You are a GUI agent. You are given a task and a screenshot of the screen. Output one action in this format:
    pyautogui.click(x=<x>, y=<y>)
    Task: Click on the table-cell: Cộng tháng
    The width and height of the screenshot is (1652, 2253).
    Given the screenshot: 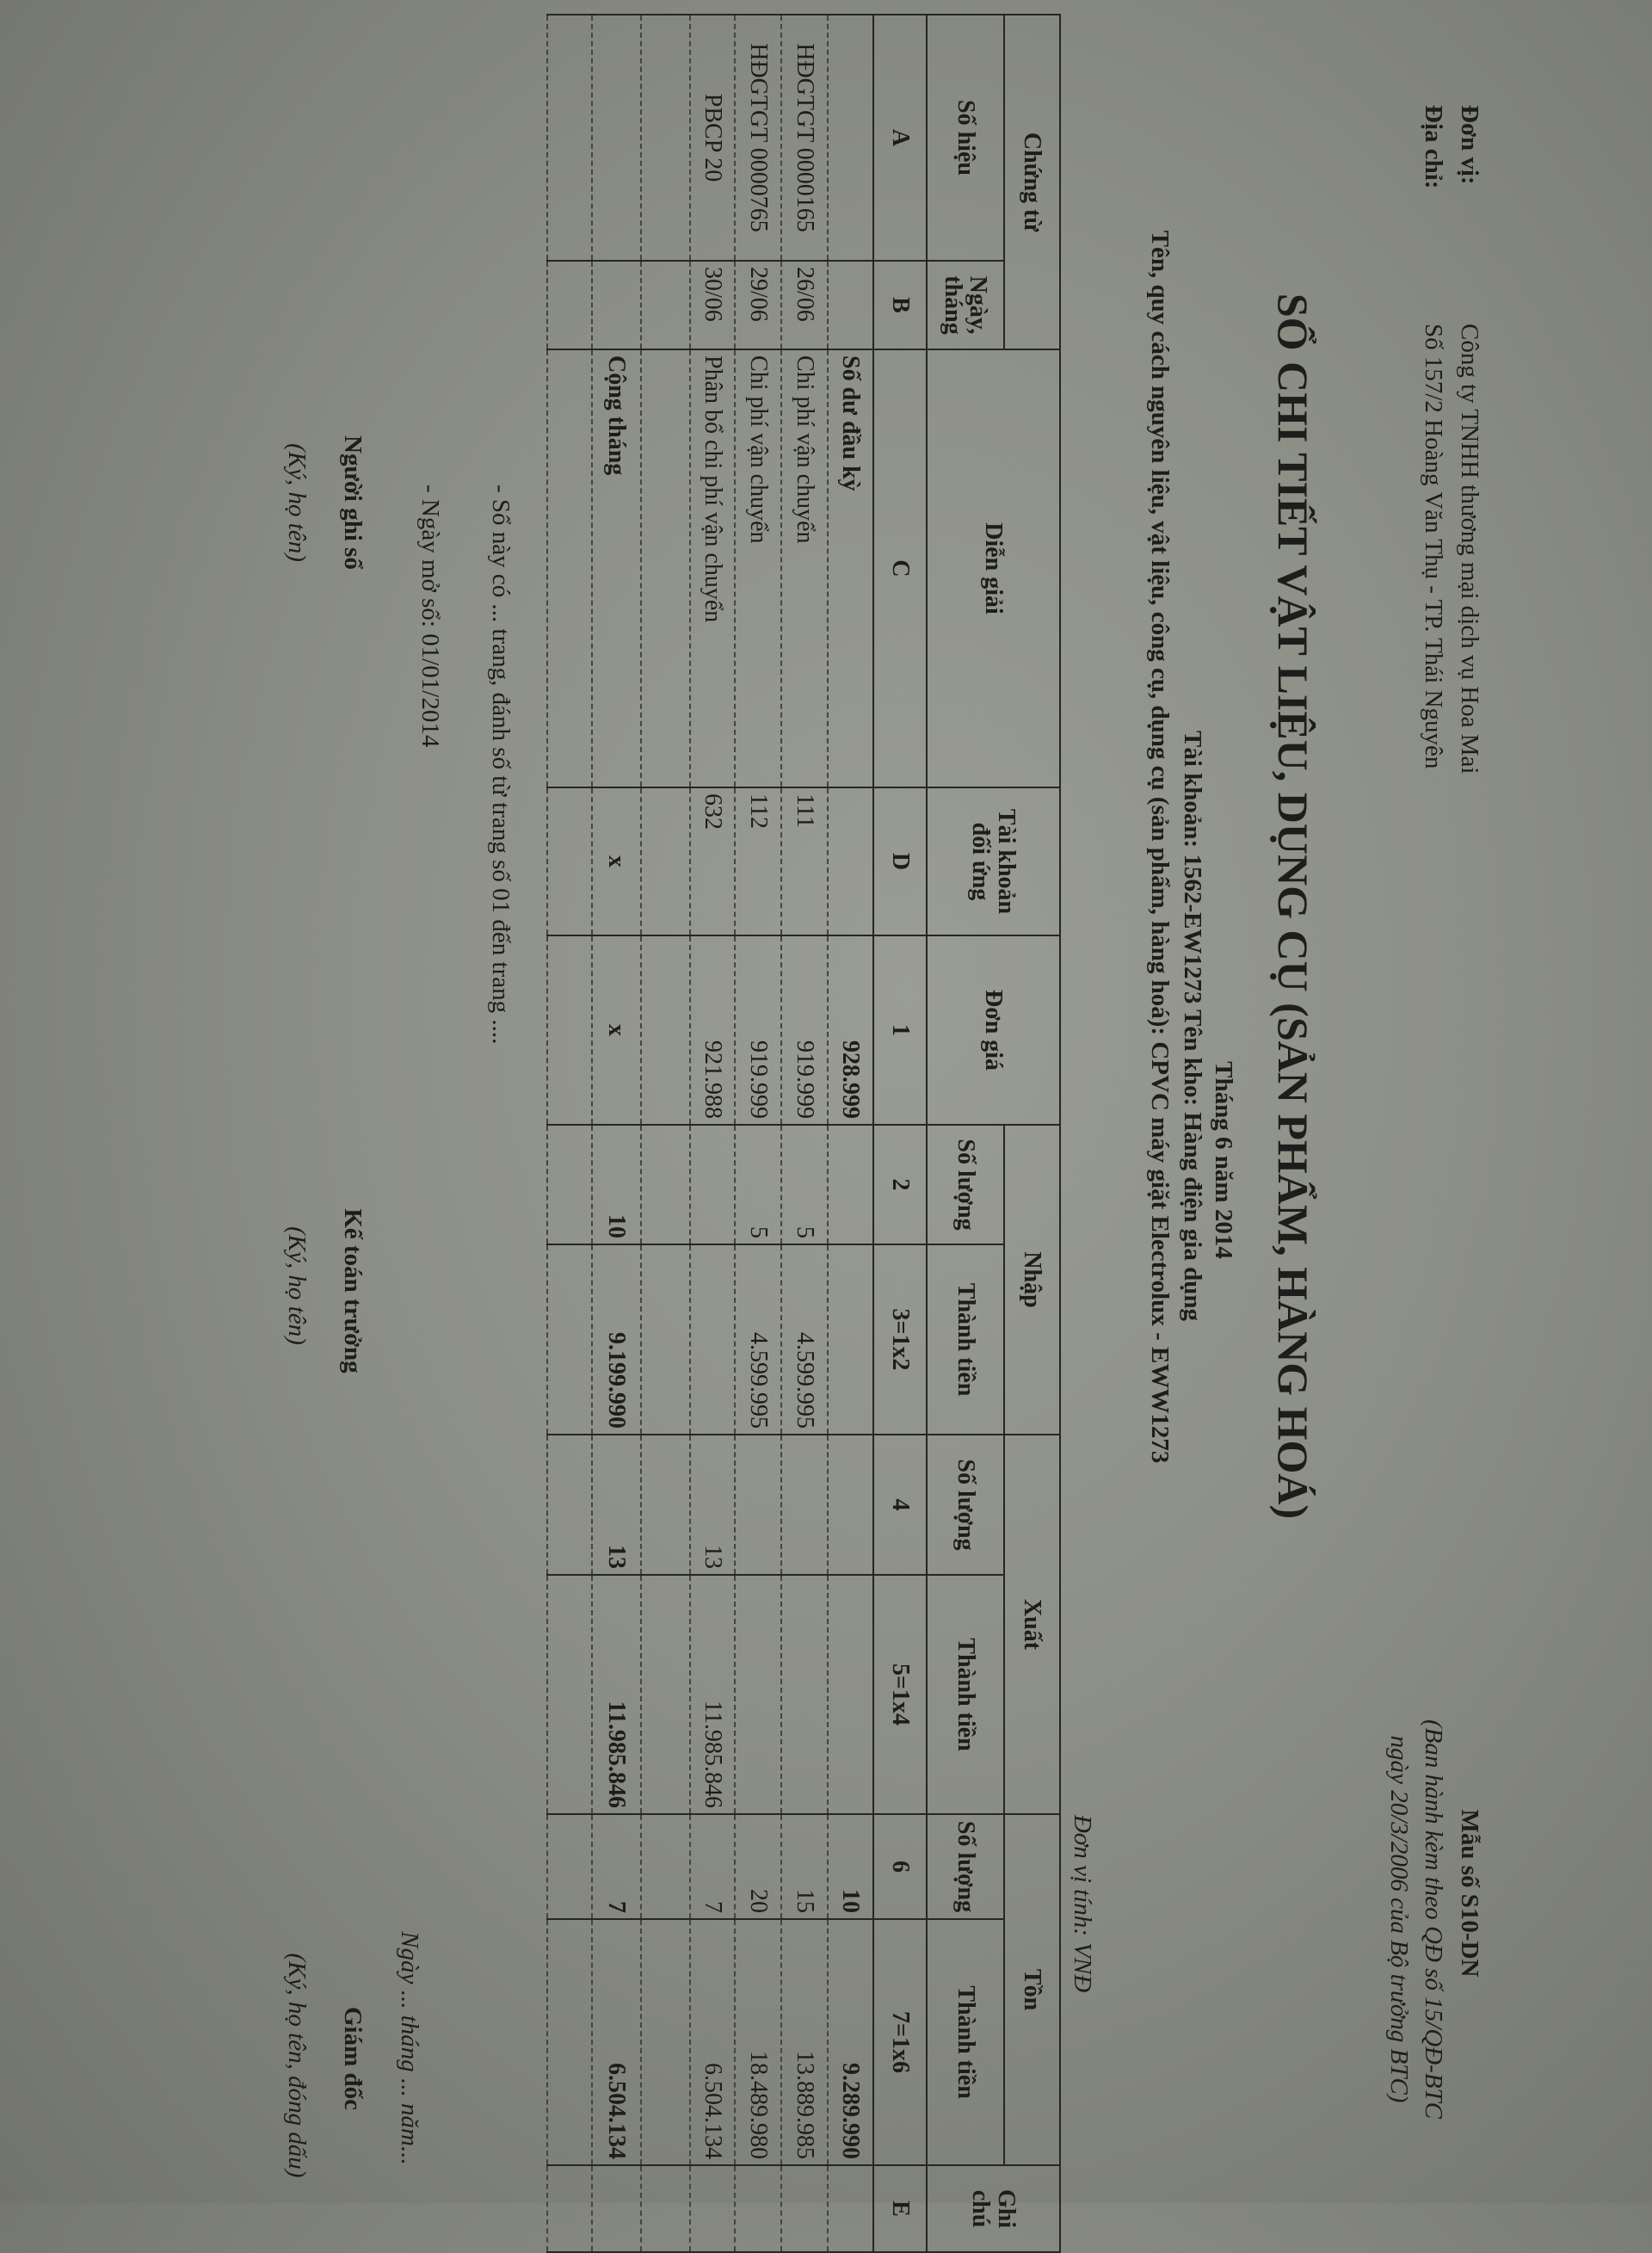 What is the action you would take?
    pyautogui.click(x=616, y=568)
    